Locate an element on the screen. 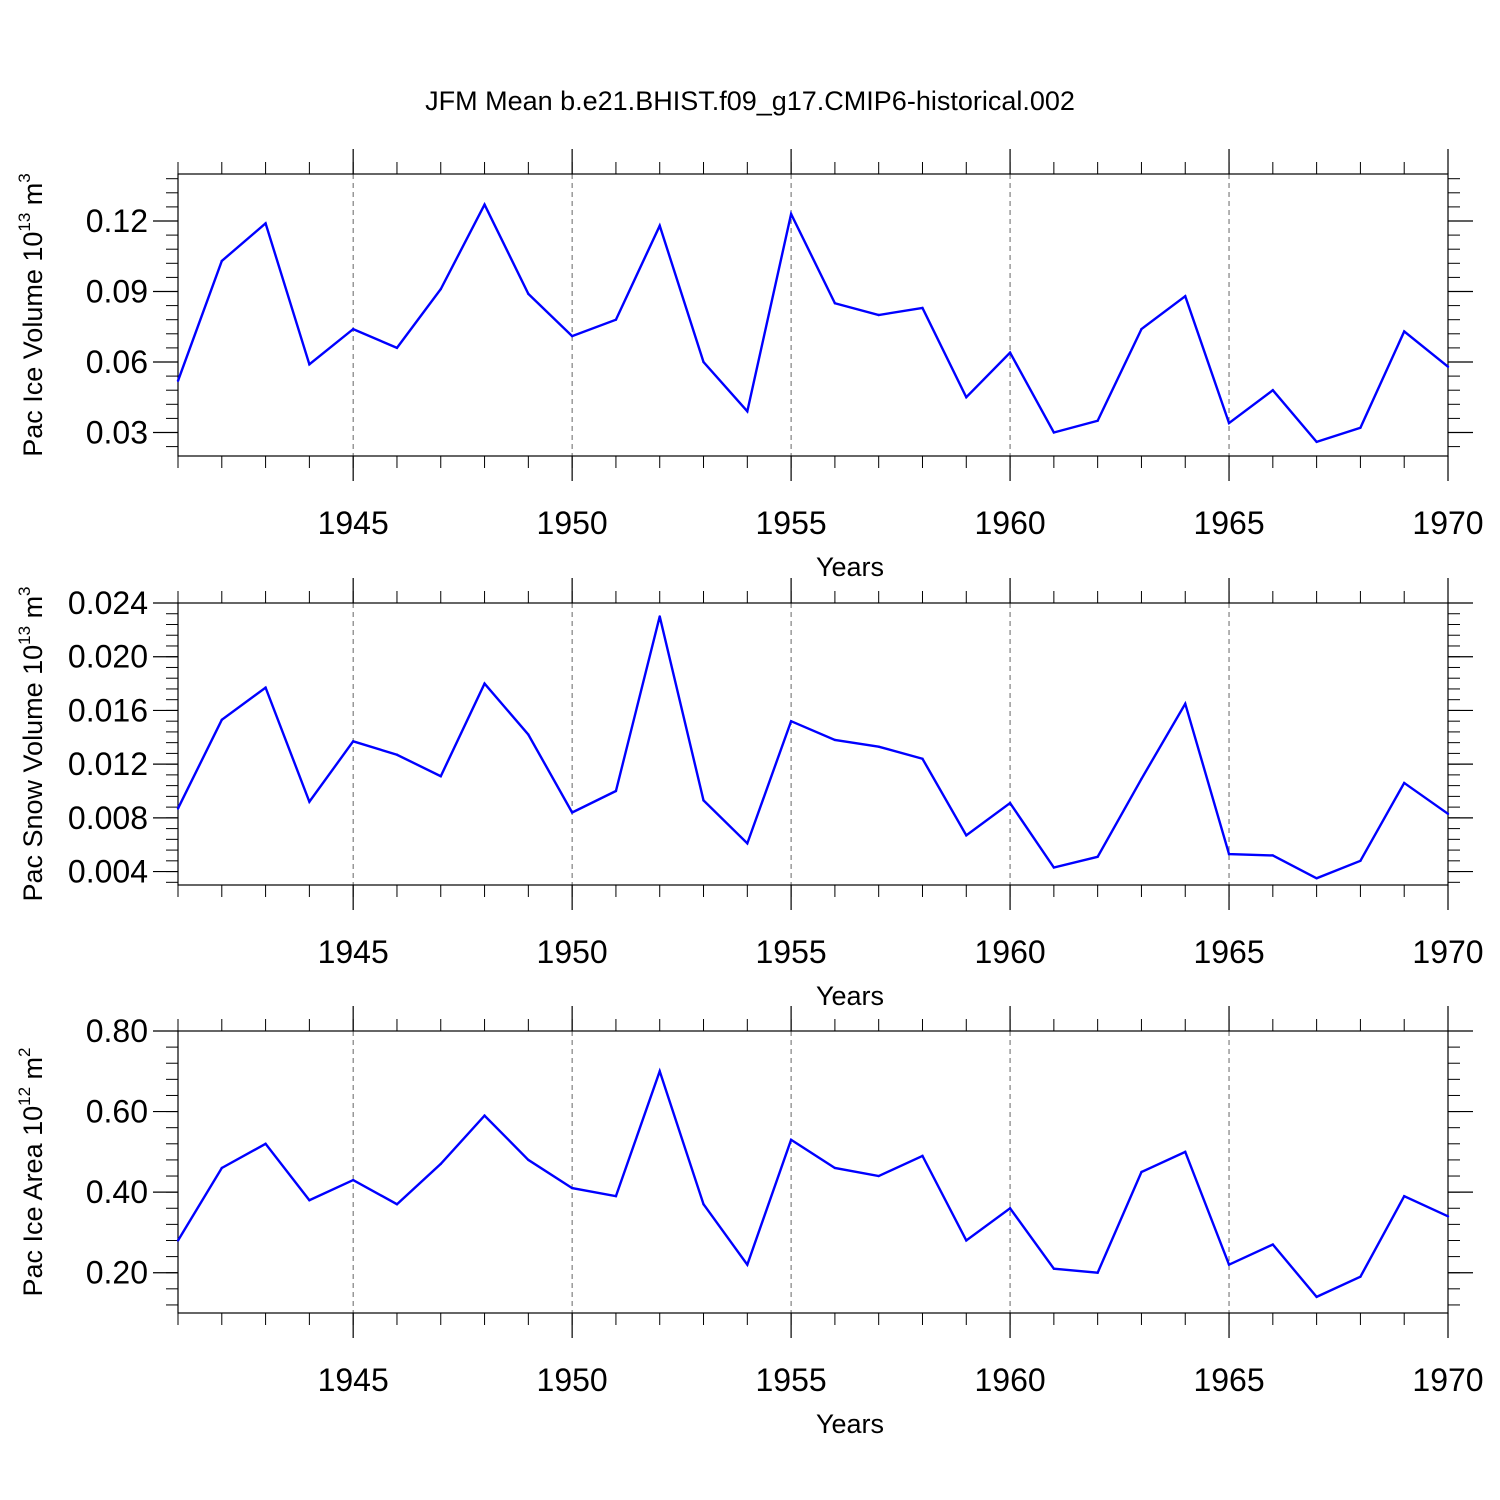  y-axis-title: Pac Snow Volume 1013 m3 is located at coordinates (31, 743).